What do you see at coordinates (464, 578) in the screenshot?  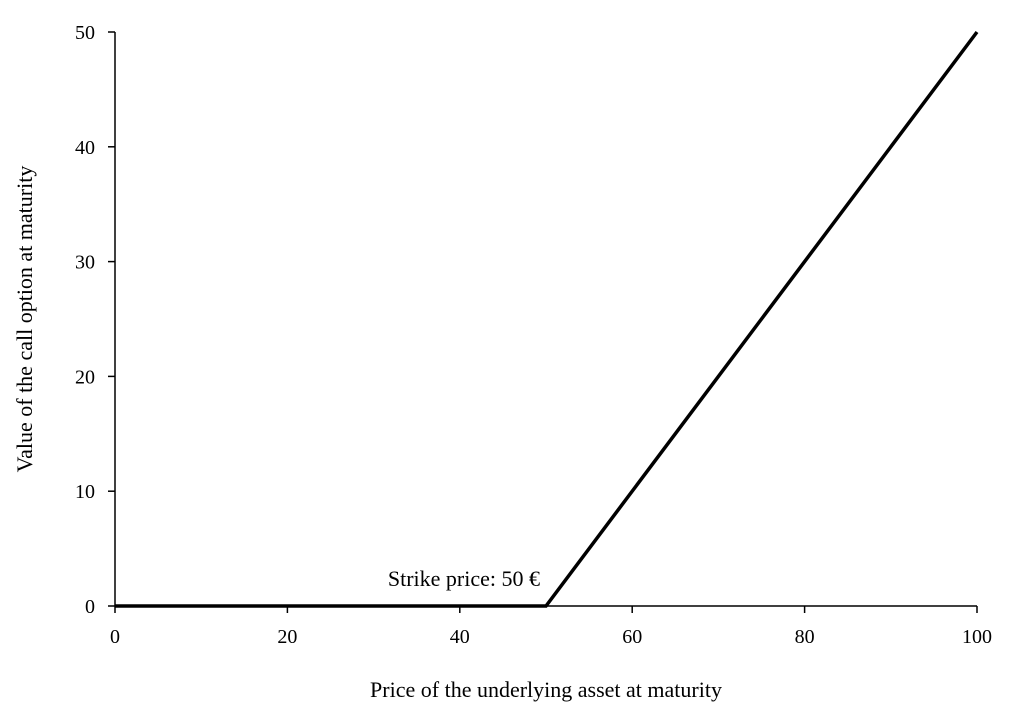 I see `strike-price-annotation: Strike price: 50 €` at bounding box center [464, 578].